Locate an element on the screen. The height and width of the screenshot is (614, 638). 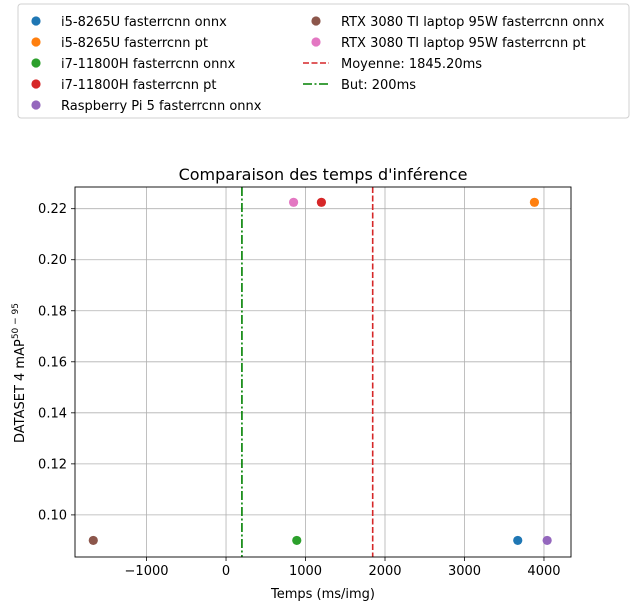
legend-item: But: 200ms is located at coordinates (359, 85).